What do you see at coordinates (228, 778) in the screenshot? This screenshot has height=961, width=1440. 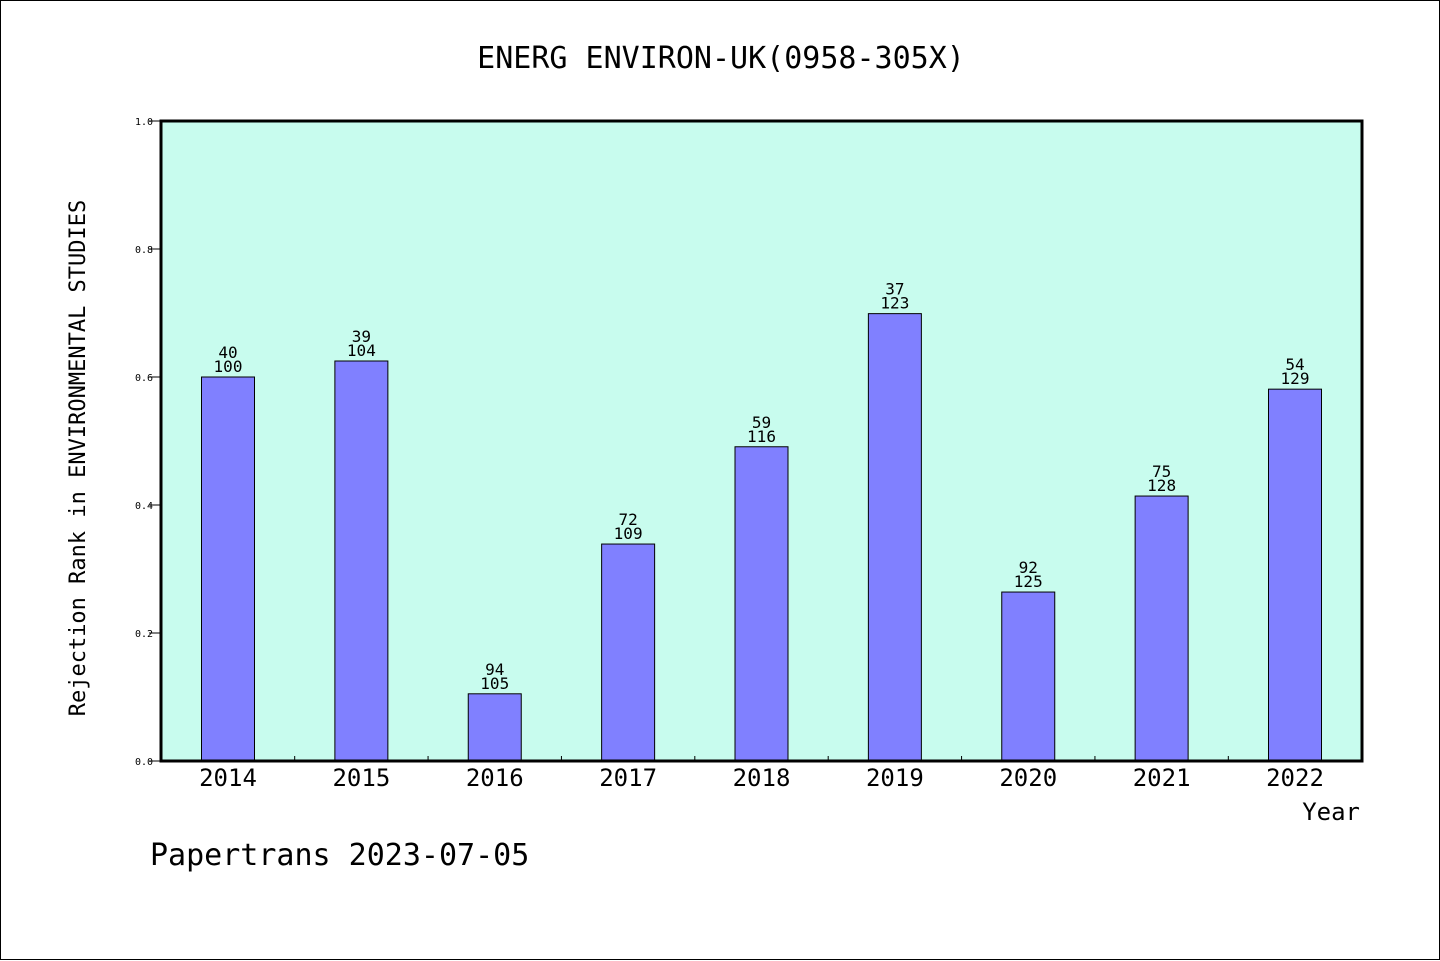 I see `x-tick-label: 2014` at bounding box center [228, 778].